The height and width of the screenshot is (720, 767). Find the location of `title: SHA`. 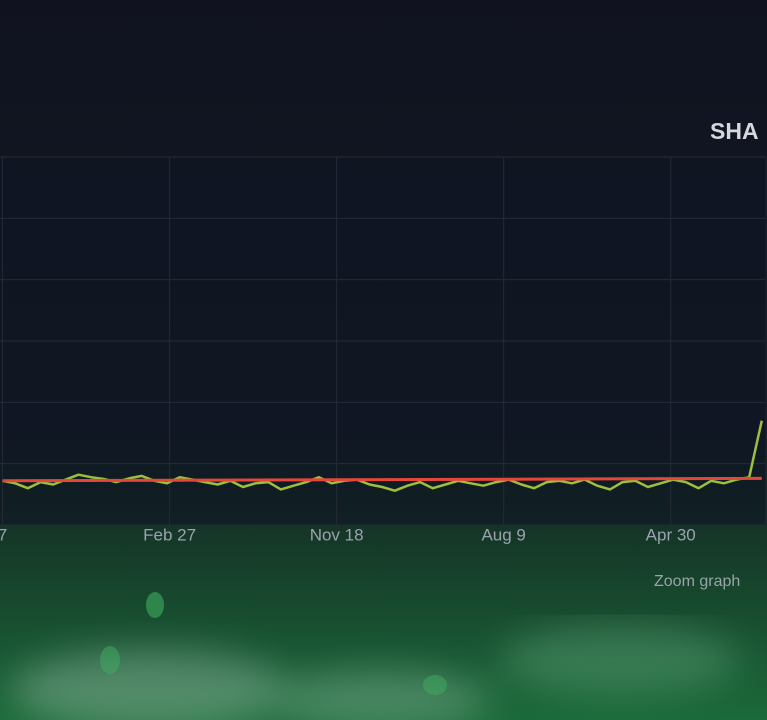

title: SHA is located at coordinates (734, 131).